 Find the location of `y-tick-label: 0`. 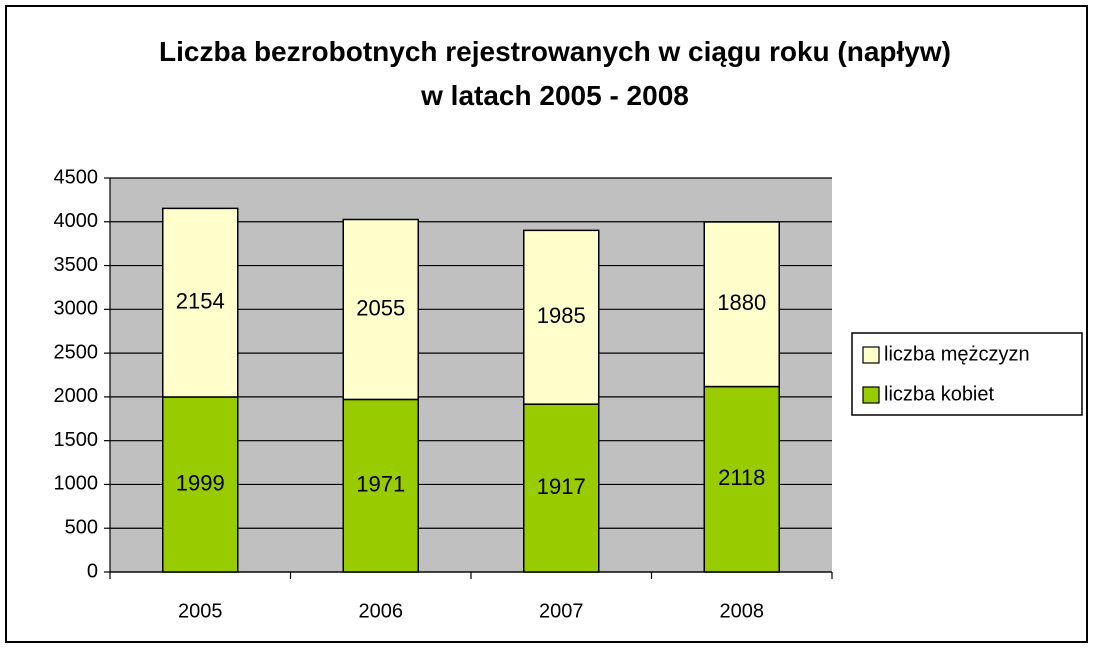

y-tick-label: 0 is located at coordinates (92, 571).